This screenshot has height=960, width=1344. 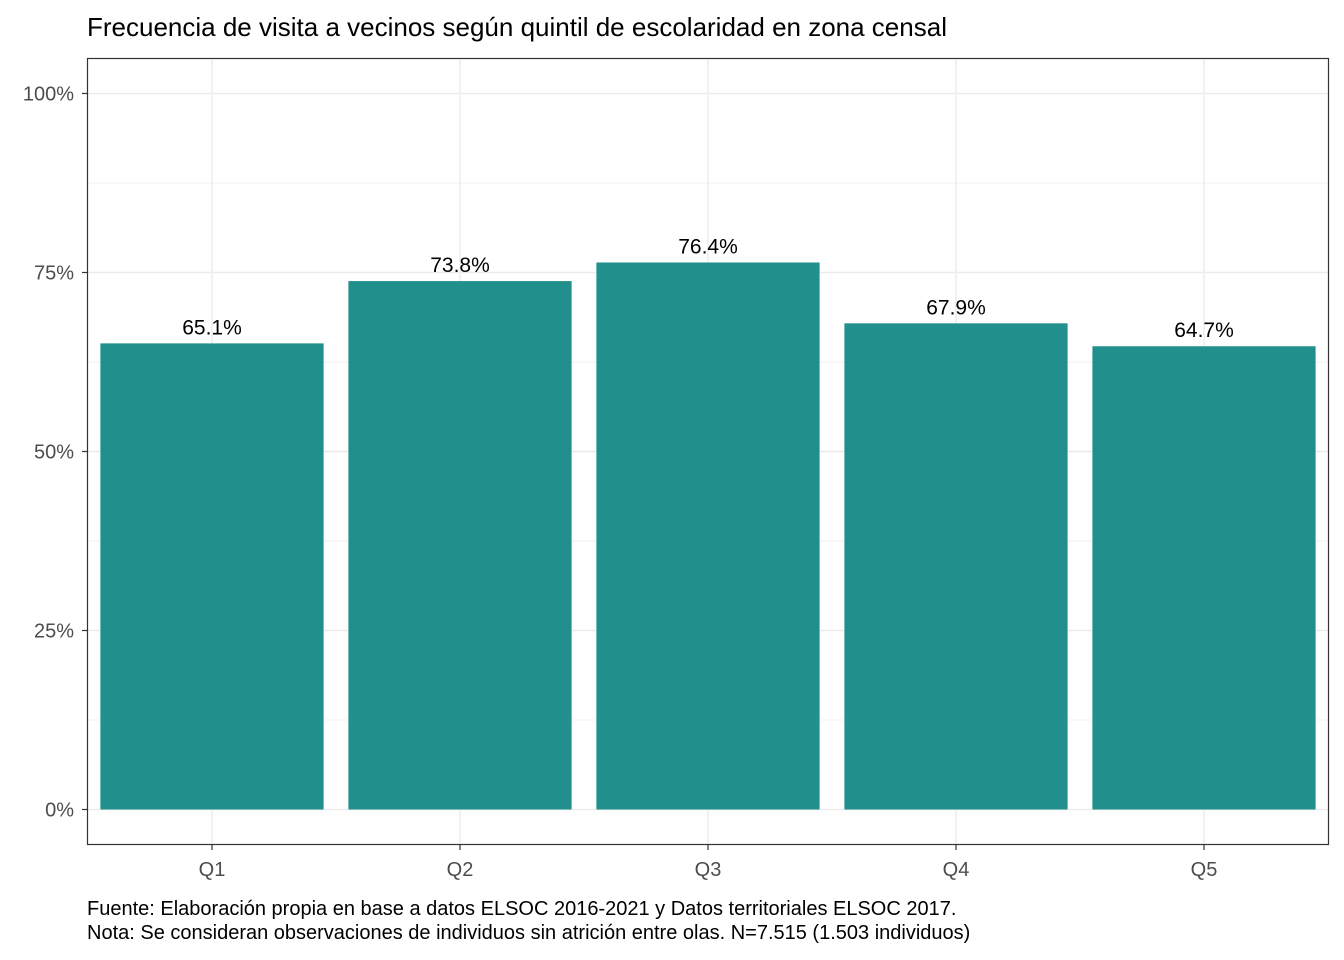 I want to click on bar-value-label: 73.8%, so click(x=460, y=265).